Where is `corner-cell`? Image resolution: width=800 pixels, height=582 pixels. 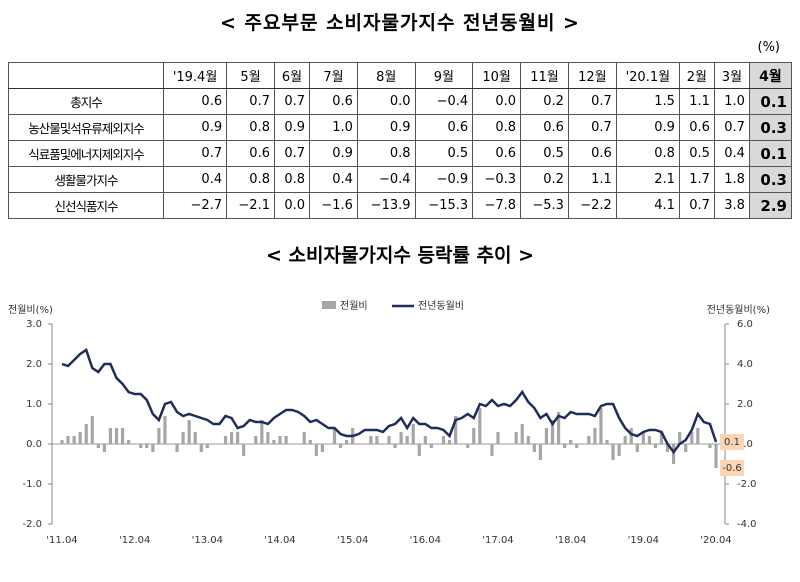 corner-cell is located at coordinates (86, 75).